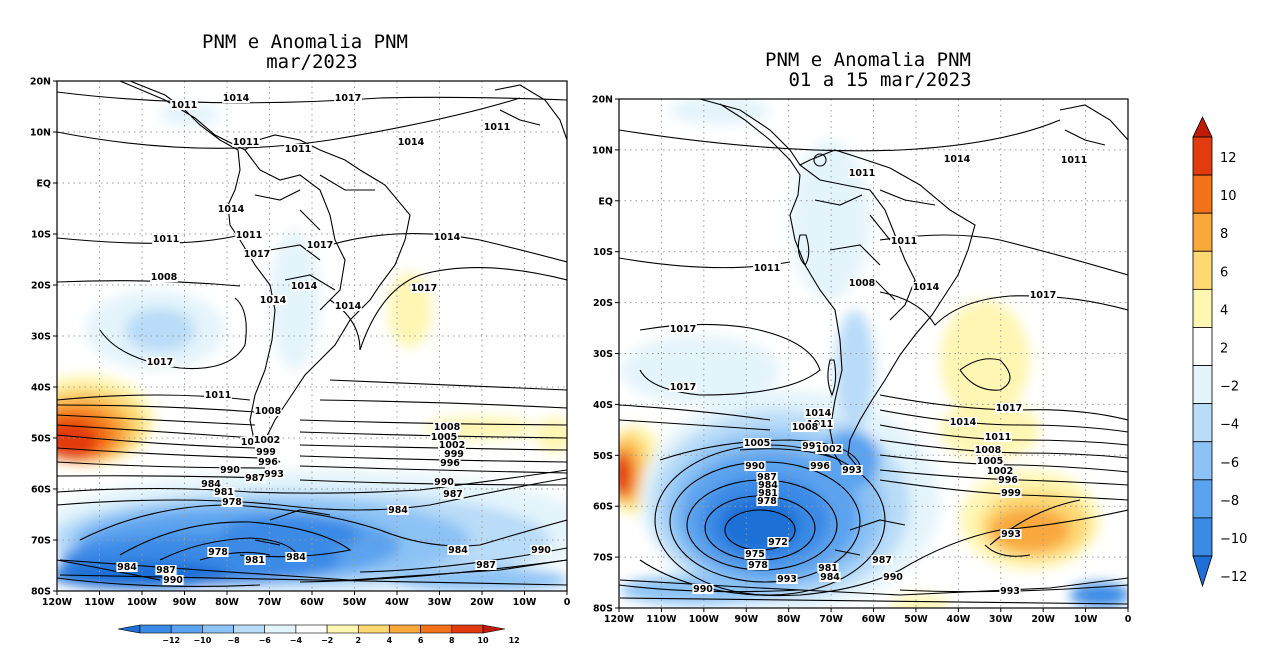  Describe the element at coordinates (831, 619) in the screenshot. I see `lon-tick-label: 70W` at that location.